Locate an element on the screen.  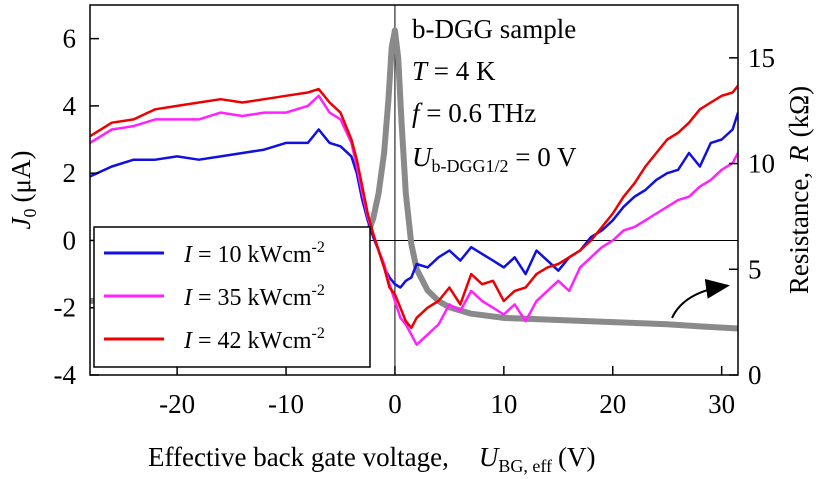
x-tick-label: 20 is located at coordinates (612, 404).